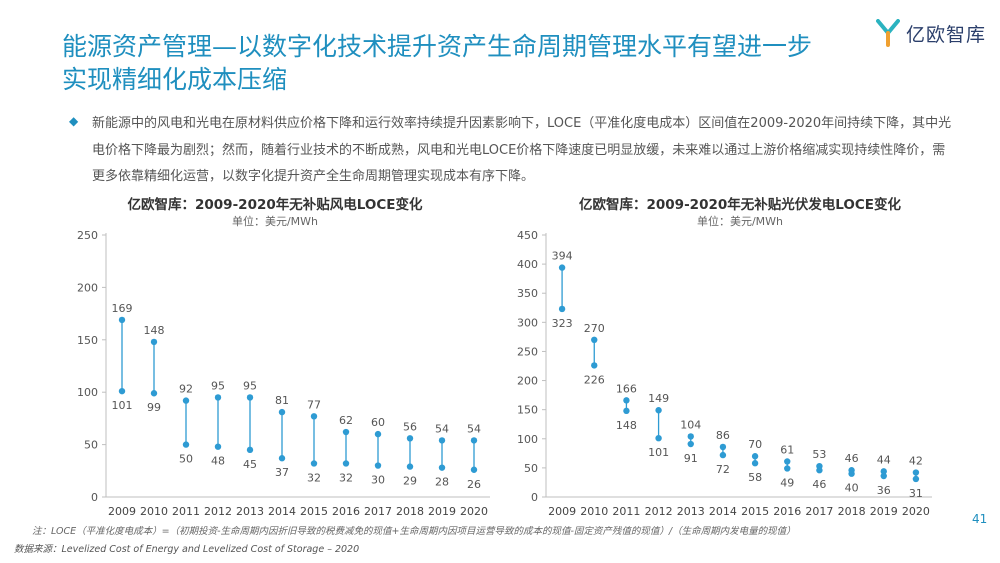  Describe the element at coordinates (819, 511) in the screenshot. I see `solar-x-tick-label: 2017` at that location.